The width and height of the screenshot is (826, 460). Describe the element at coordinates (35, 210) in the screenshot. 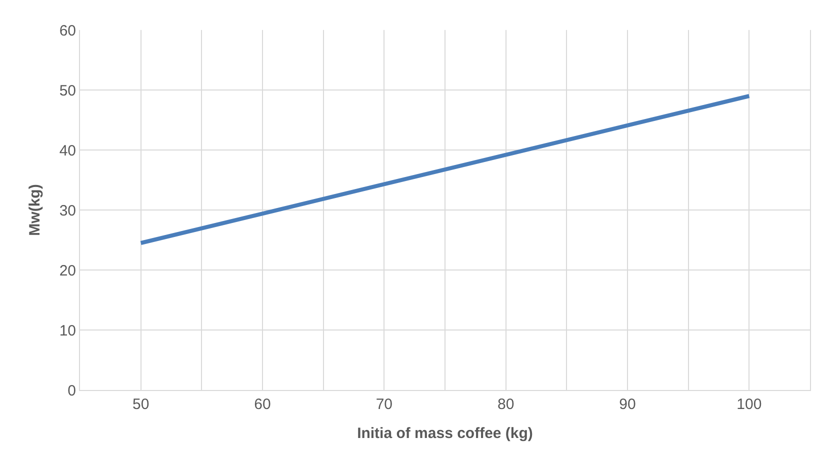

I see `y-axis-title: Mw(kg)` at that location.